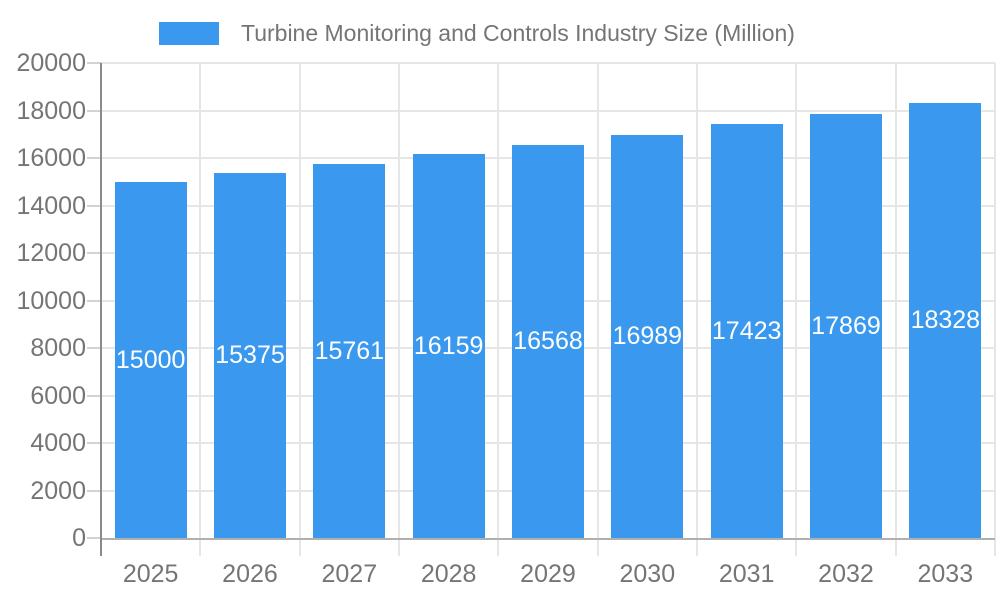 The width and height of the screenshot is (1000, 600). I want to click on y-axis-tick-label: 16000, so click(51, 158).